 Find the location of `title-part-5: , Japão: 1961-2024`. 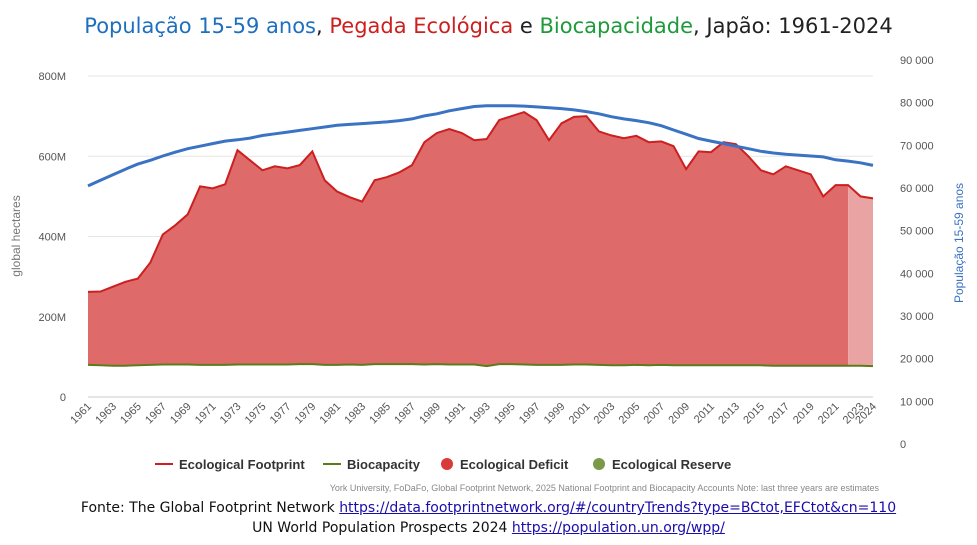

title-part-5: , Japão: 1961-2024 is located at coordinates (793, 26).